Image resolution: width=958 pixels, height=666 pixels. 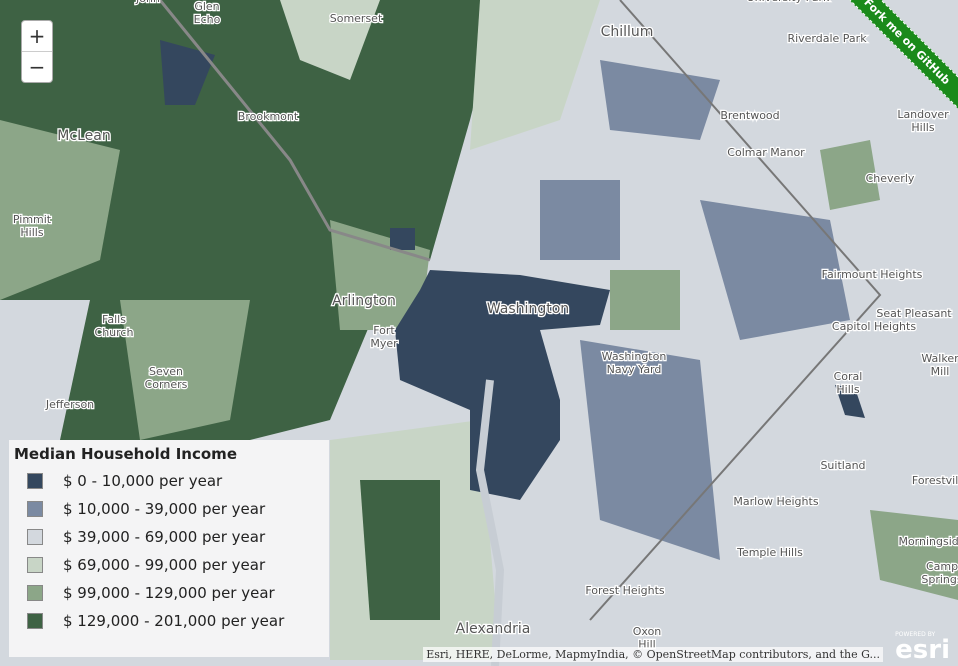 I want to click on esri-logo: POWERED BY esri, so click(x=922, y=648).